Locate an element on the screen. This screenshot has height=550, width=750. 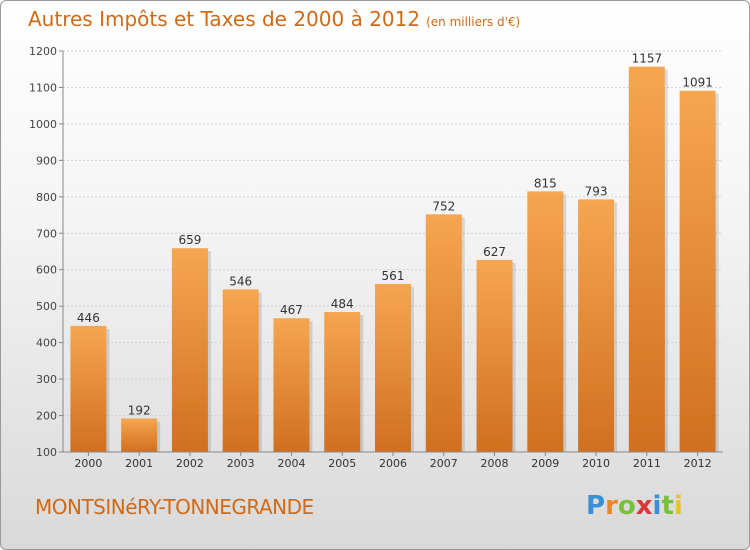
x-tick-label: 2011 is located at coordinates (647, 463).